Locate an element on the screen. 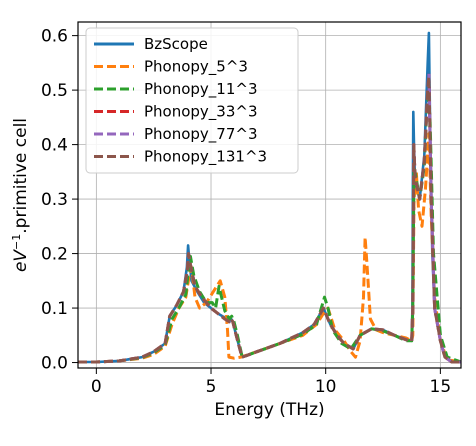  x-tick-label: 10 is located at coordinates (326, 387).